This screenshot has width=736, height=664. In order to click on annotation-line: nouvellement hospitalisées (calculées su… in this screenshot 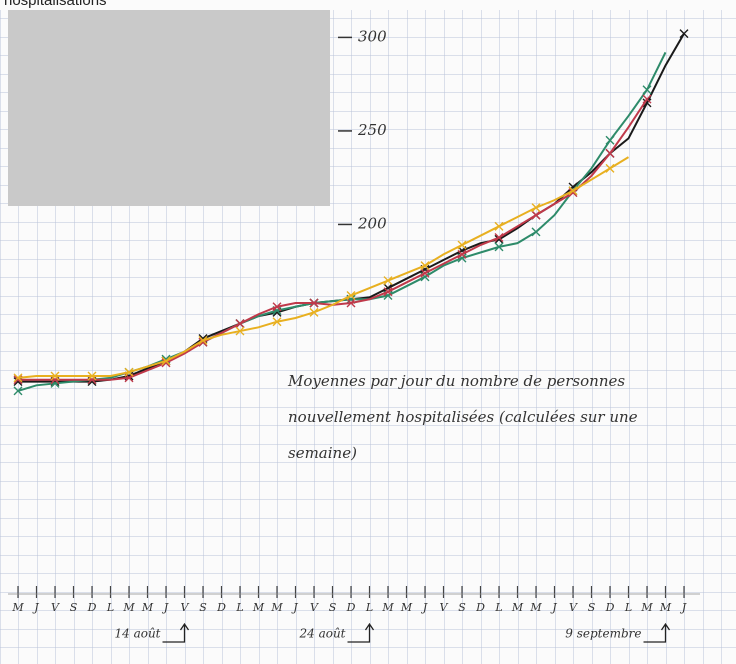, I will do `click(463, 417)`.